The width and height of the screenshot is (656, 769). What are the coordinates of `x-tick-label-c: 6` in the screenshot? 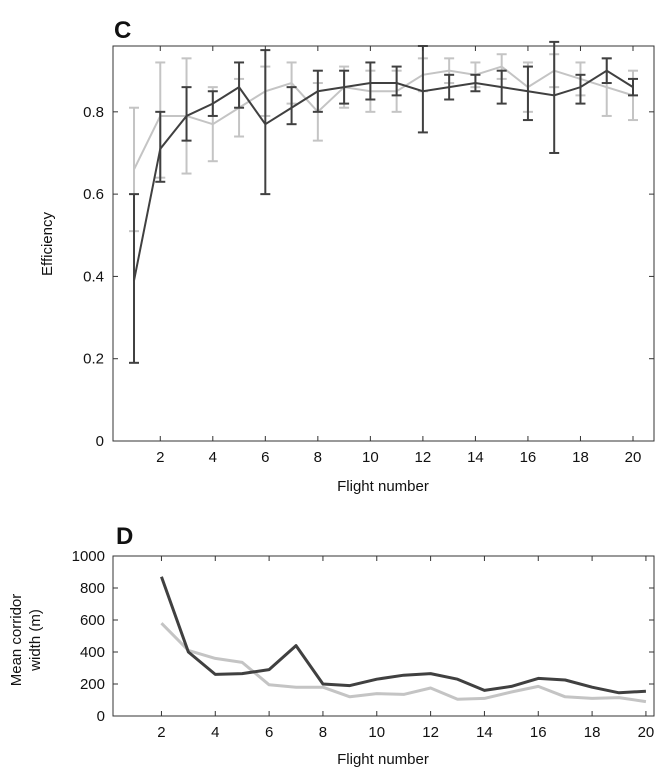 It's located at (265, 457).